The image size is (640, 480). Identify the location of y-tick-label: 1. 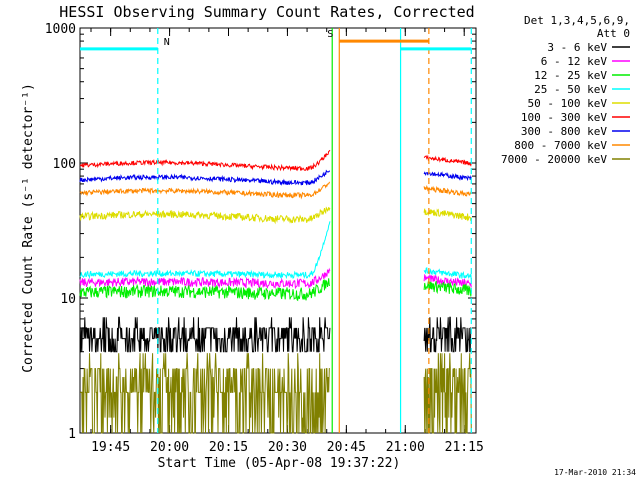
(72, 434).